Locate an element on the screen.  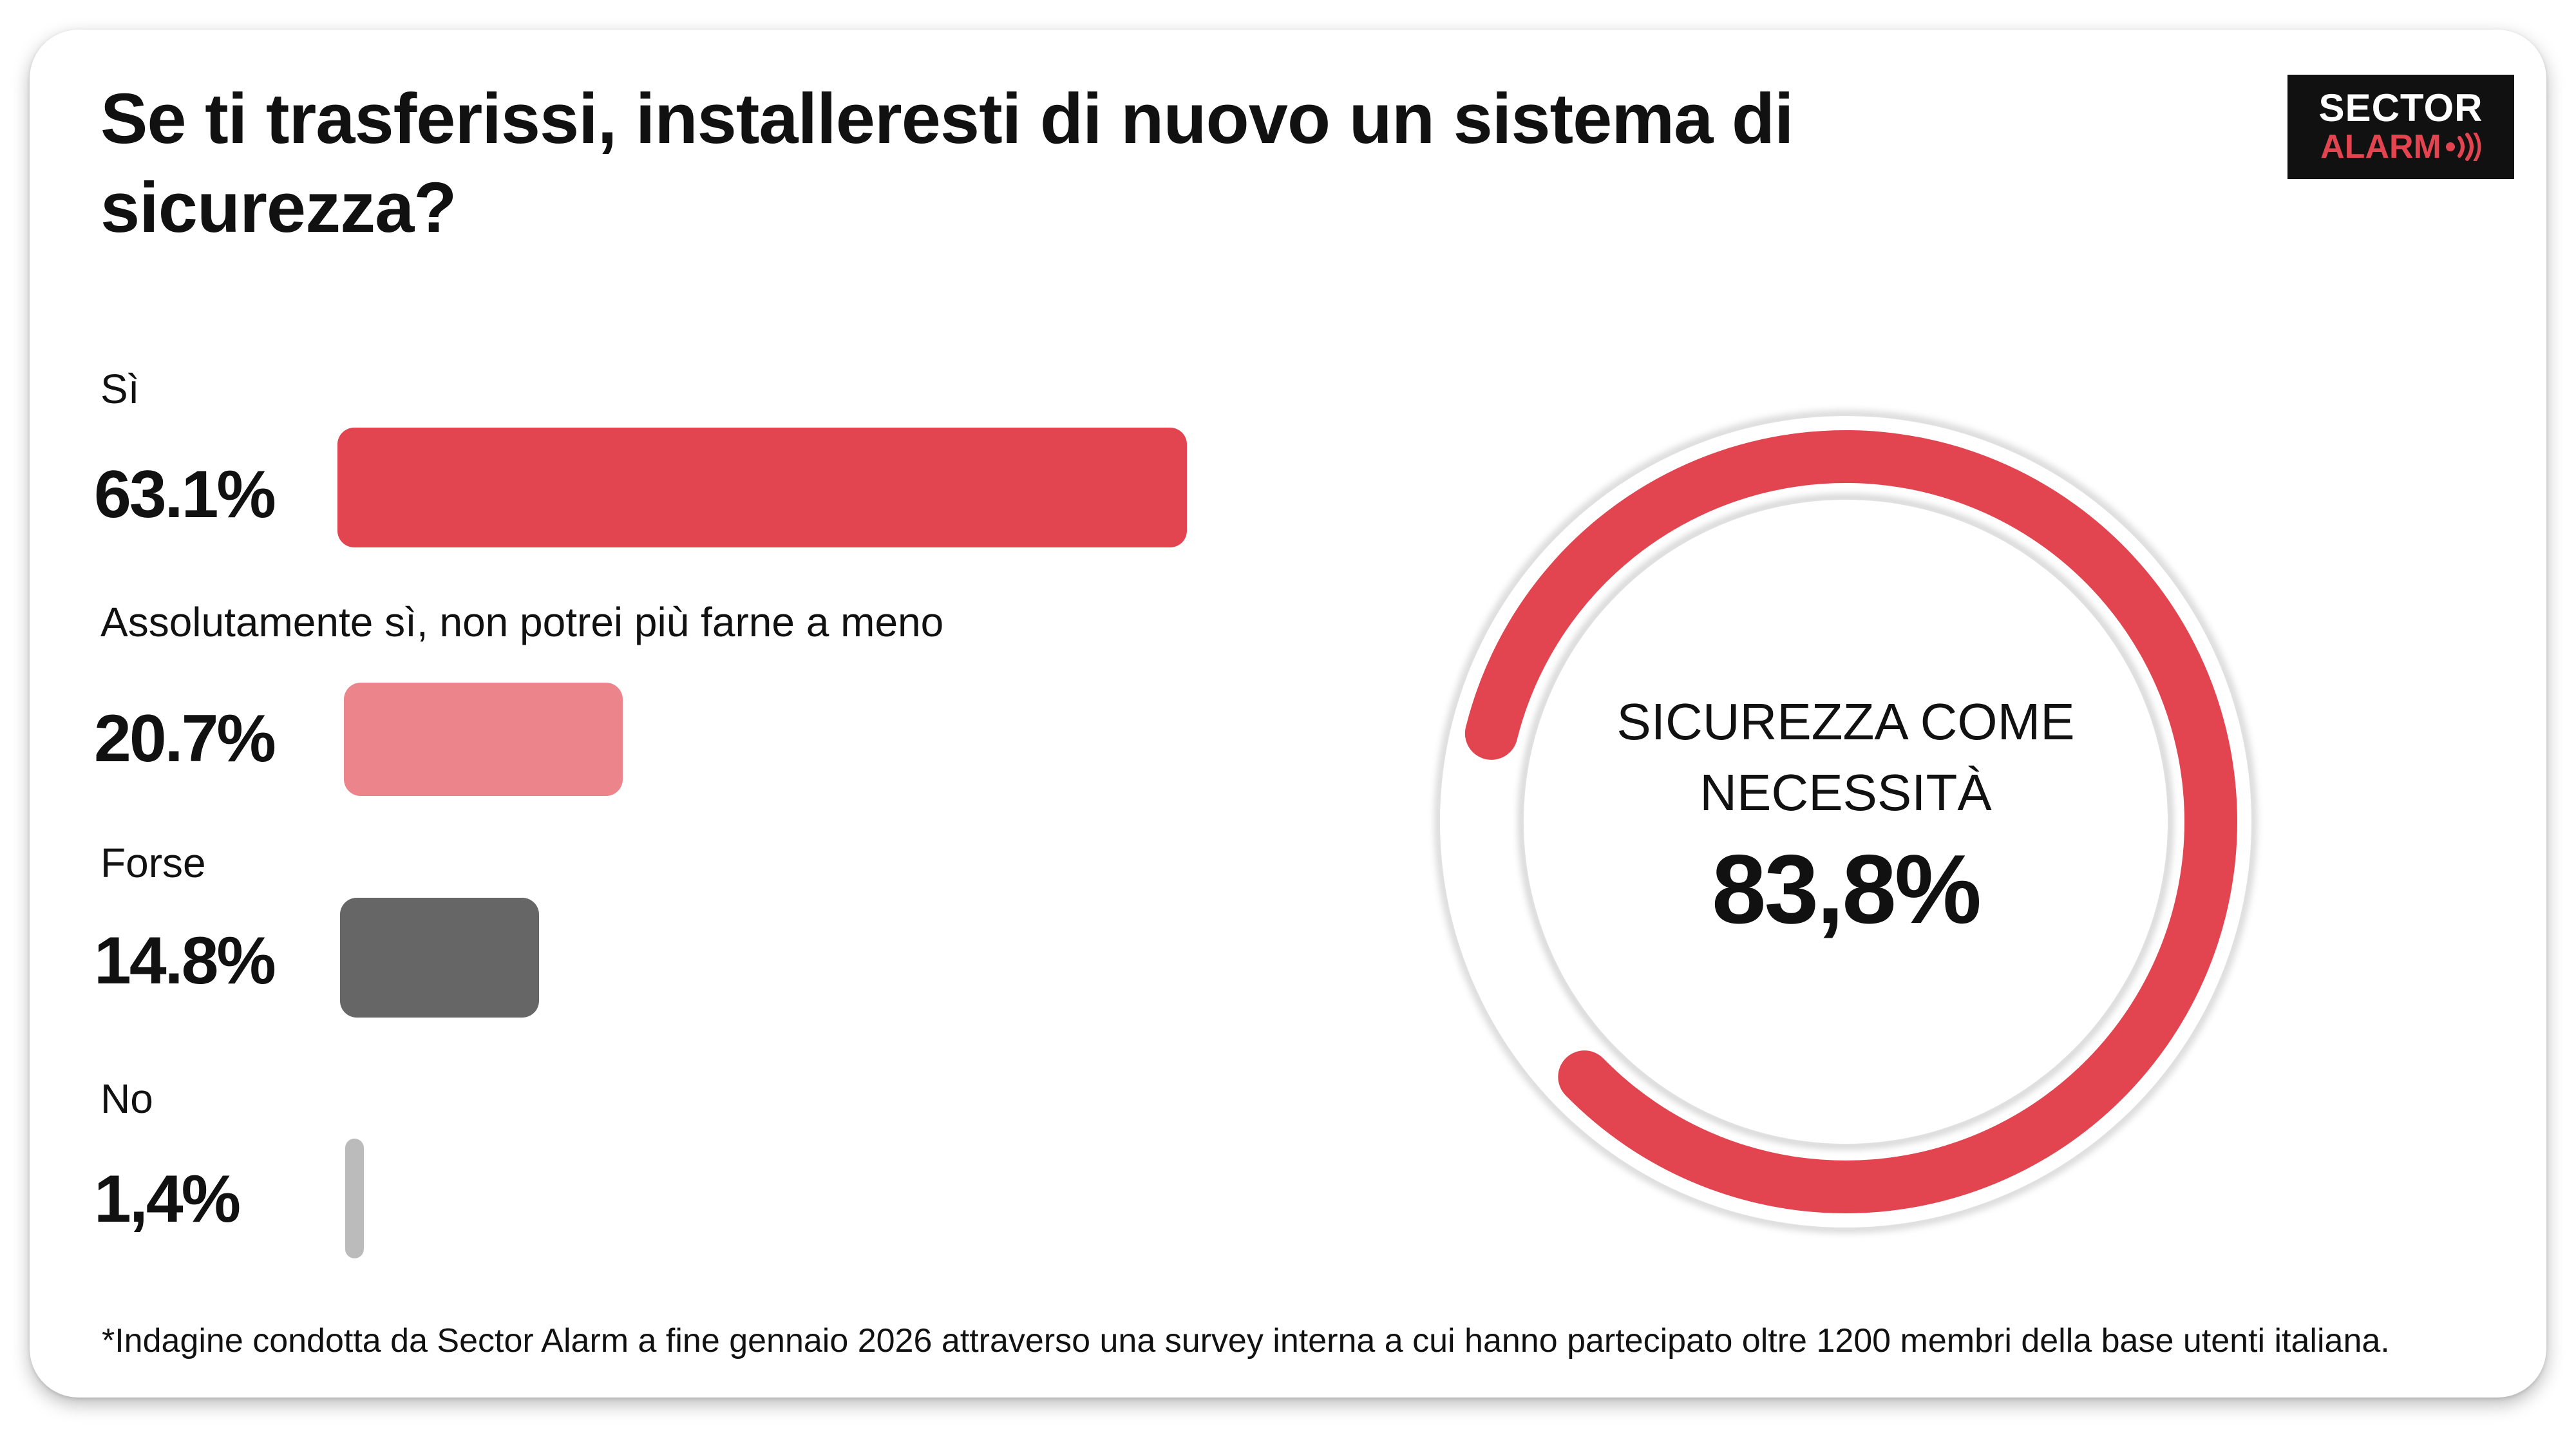
bar-value-label: 20.7% is located at coordinates (185, 738).